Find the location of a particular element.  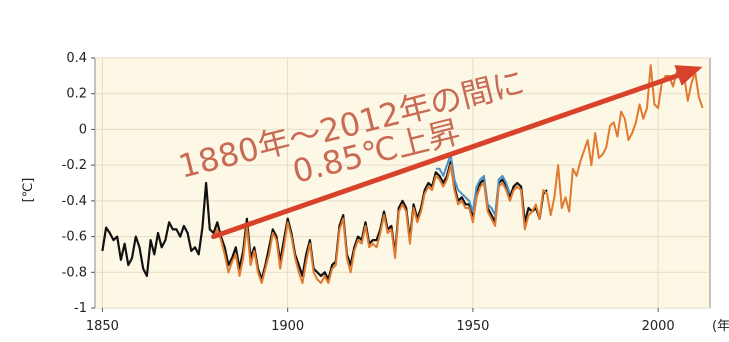

y-tick-label: -0.2 is located at coordinates (74, 165).